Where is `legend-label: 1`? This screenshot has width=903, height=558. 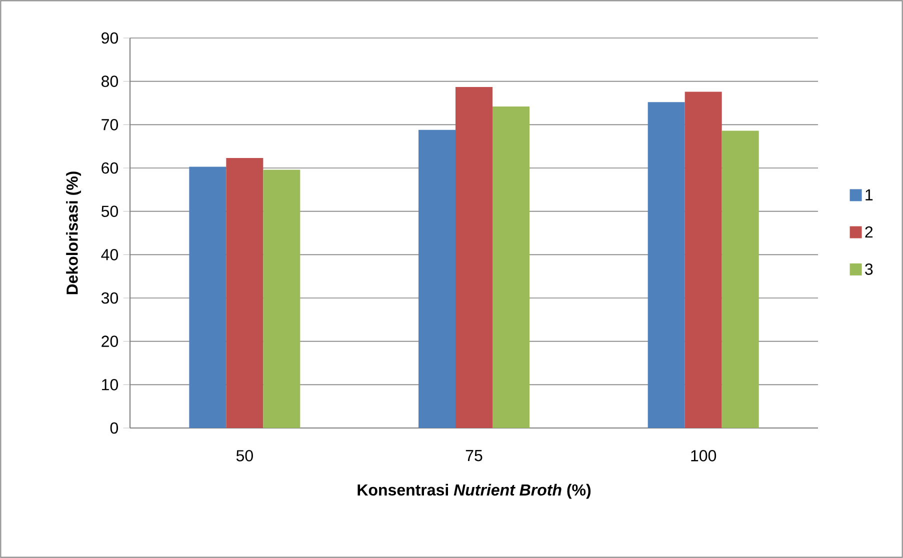 legend-label: 1 is located at coordinates (869, 194).